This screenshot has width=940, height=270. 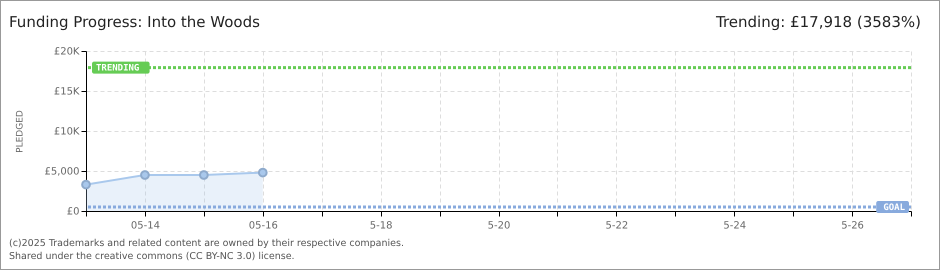 What do you see at coordinates (381, 226) in the screenshot?
I see `x-tick-label: 5-18` at bounding box center [381, 226].